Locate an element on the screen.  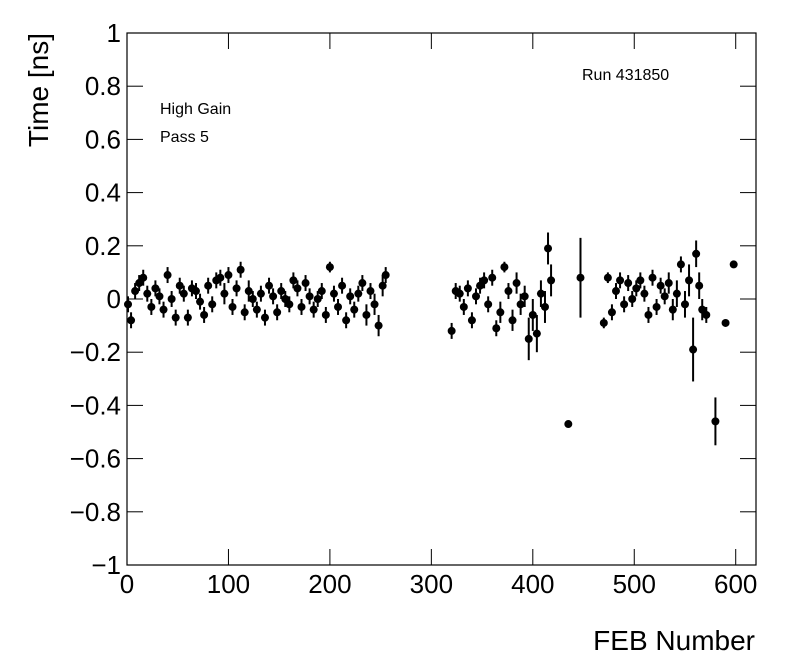
y-tick-label: −0.6 is located at coordinates (95, 459).